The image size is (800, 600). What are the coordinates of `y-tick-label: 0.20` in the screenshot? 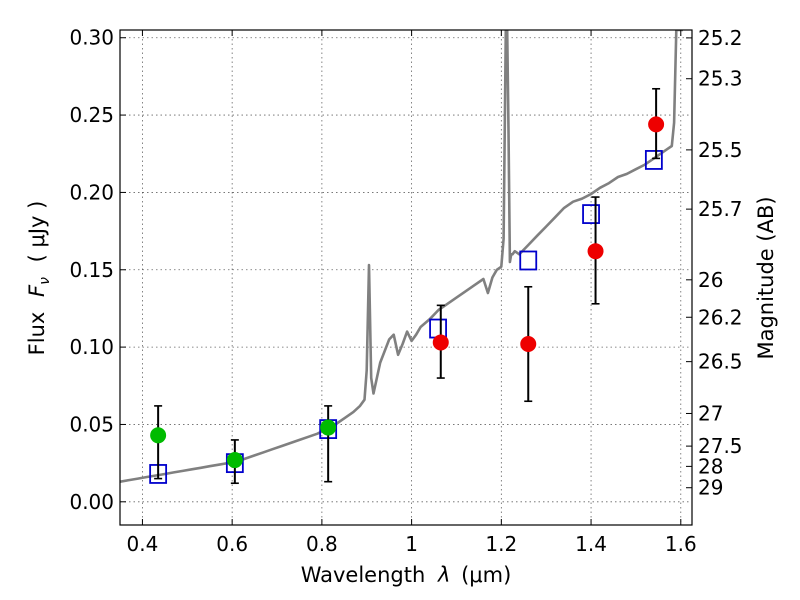 It's located at (91, 192).